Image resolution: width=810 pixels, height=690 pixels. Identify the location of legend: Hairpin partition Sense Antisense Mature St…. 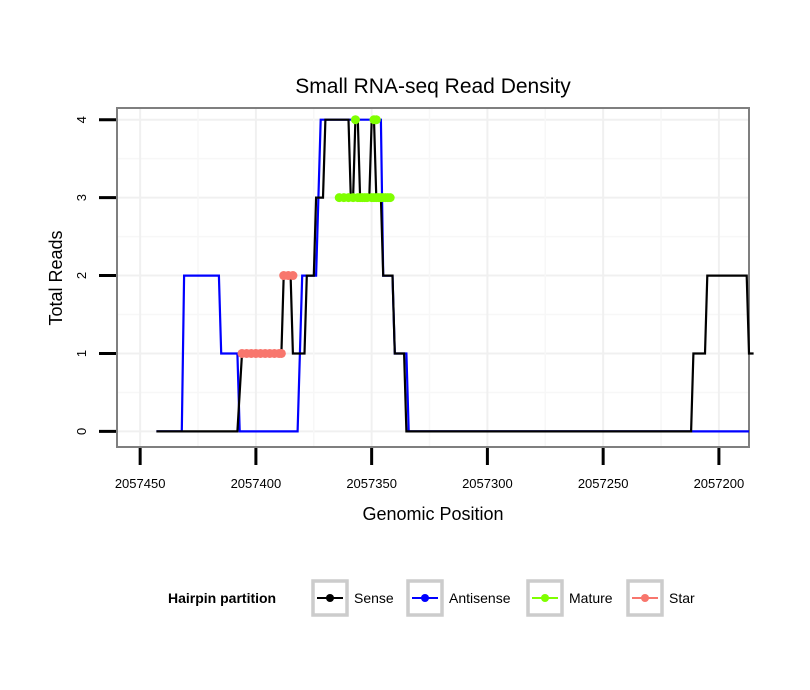
(431, 598).